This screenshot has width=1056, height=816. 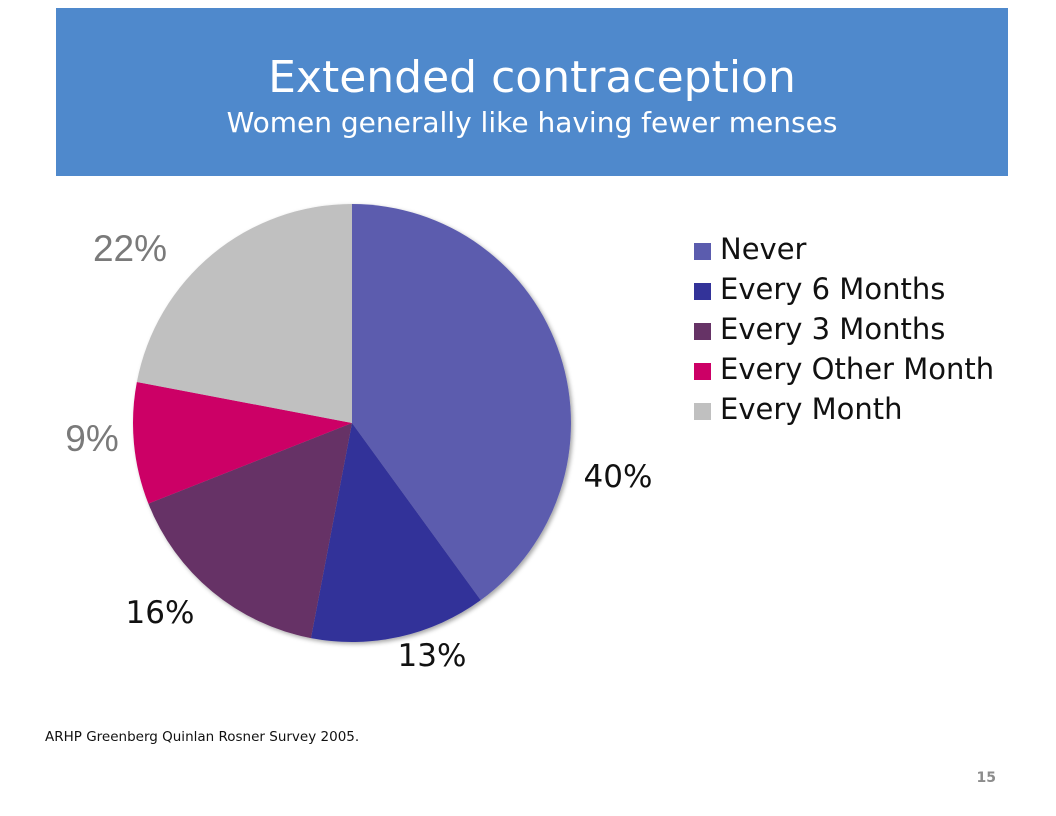 I want to click on legend-item-never: Never, so click(x=844, y=249).